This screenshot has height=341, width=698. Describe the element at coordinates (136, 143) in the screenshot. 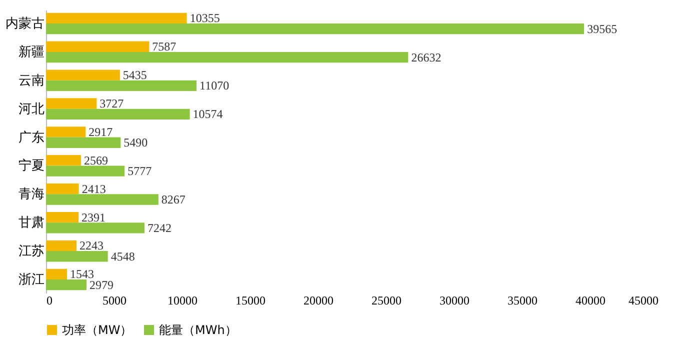

I see `data-label: 5490` at that location.